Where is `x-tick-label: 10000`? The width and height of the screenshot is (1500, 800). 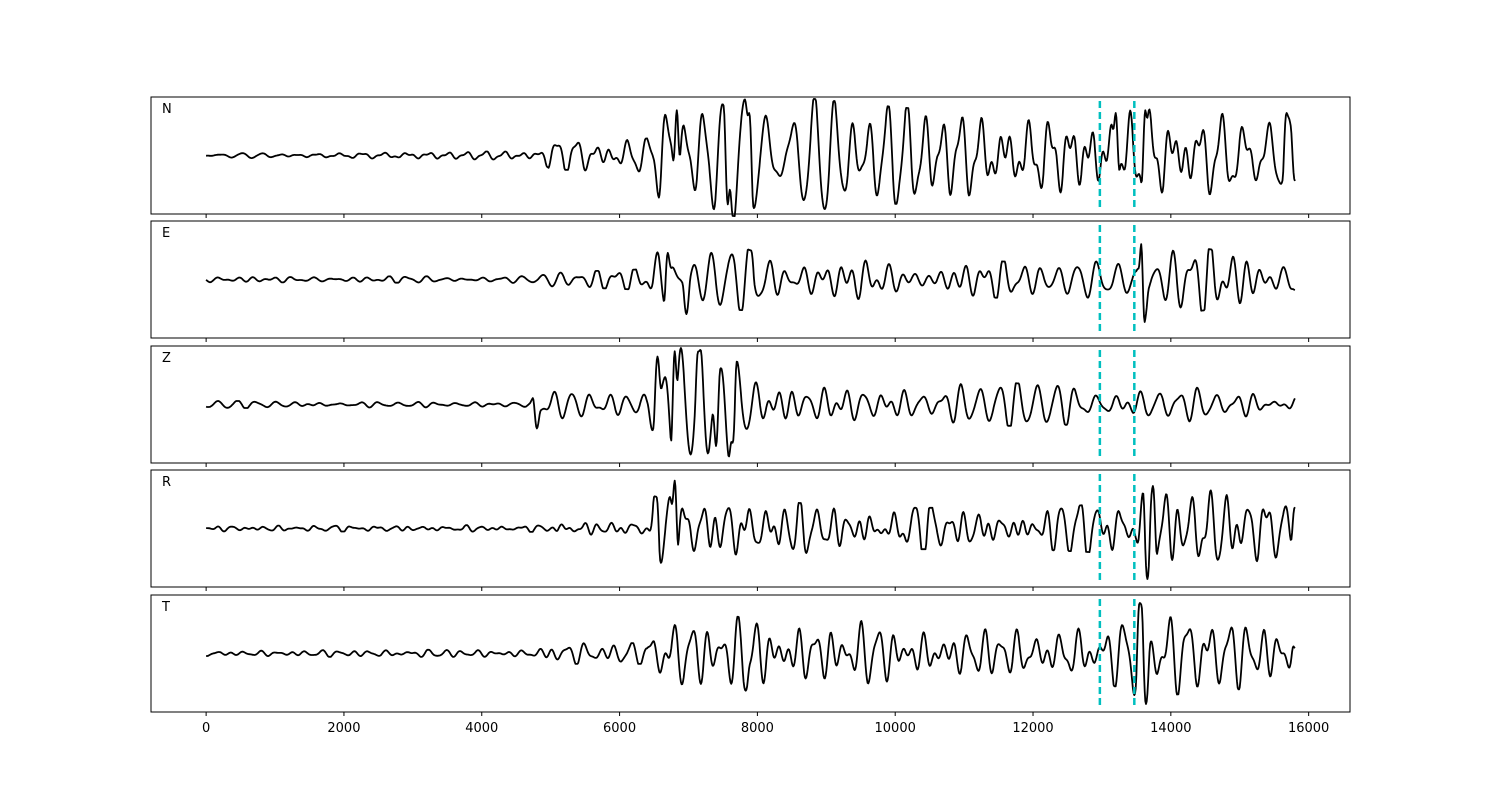 x-tick-label: 10000 is located at coordinates (895, 728).